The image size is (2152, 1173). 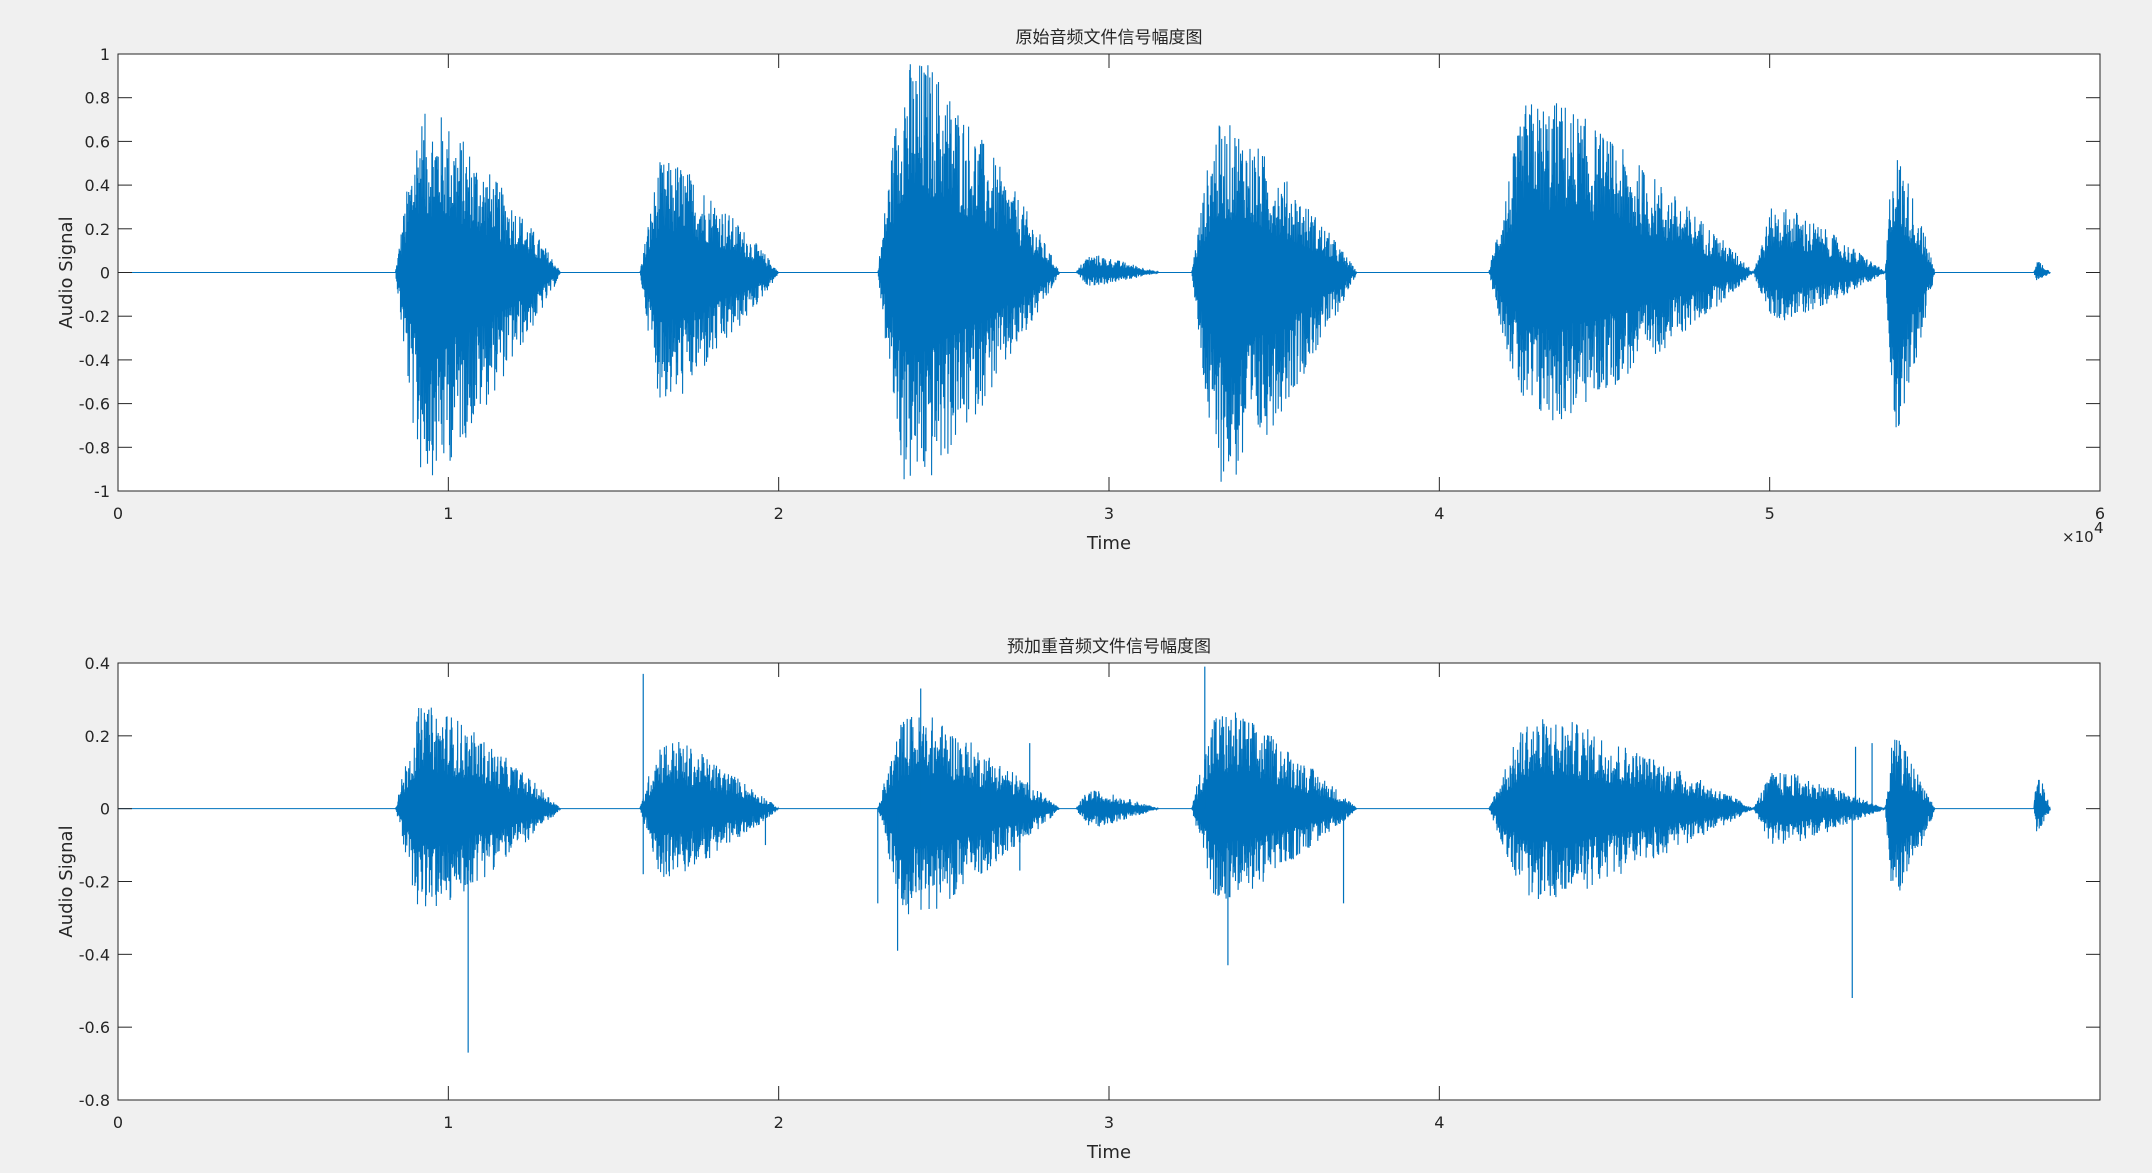 What do you see at coordinates (1109, 647) in the screenshot?
I see `chart-title: 预加重音频文件信号幅度图` at bounding box center [1109, 647].